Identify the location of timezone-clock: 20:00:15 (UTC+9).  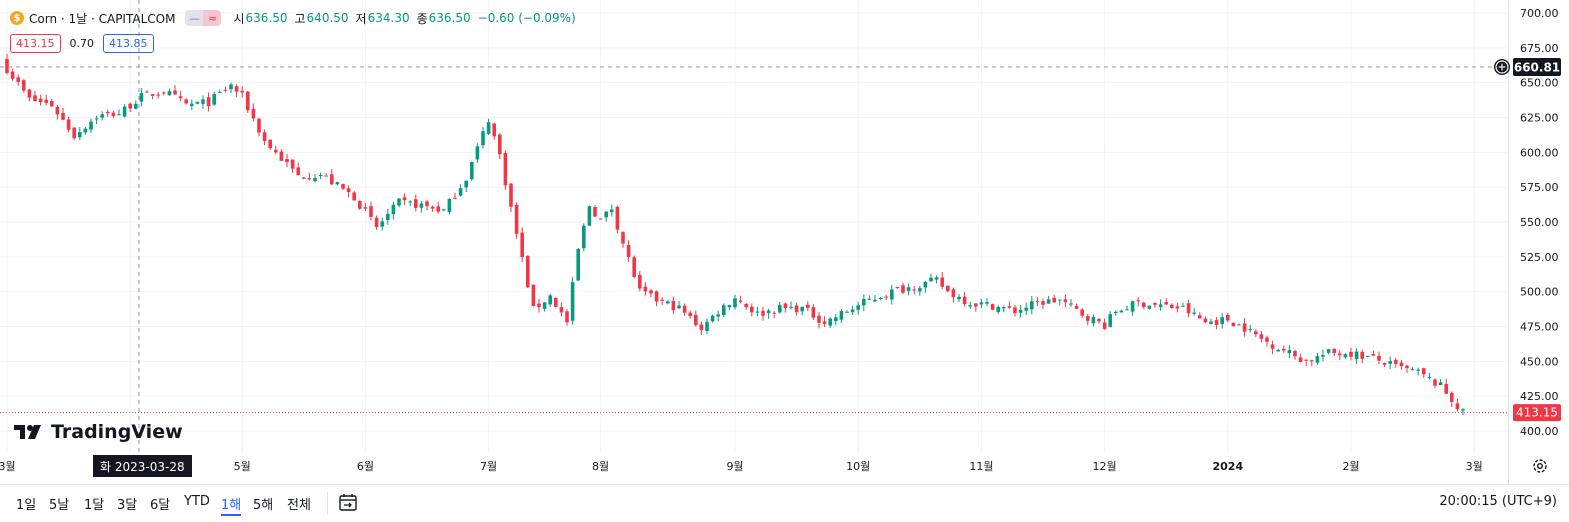
(1498, 501).